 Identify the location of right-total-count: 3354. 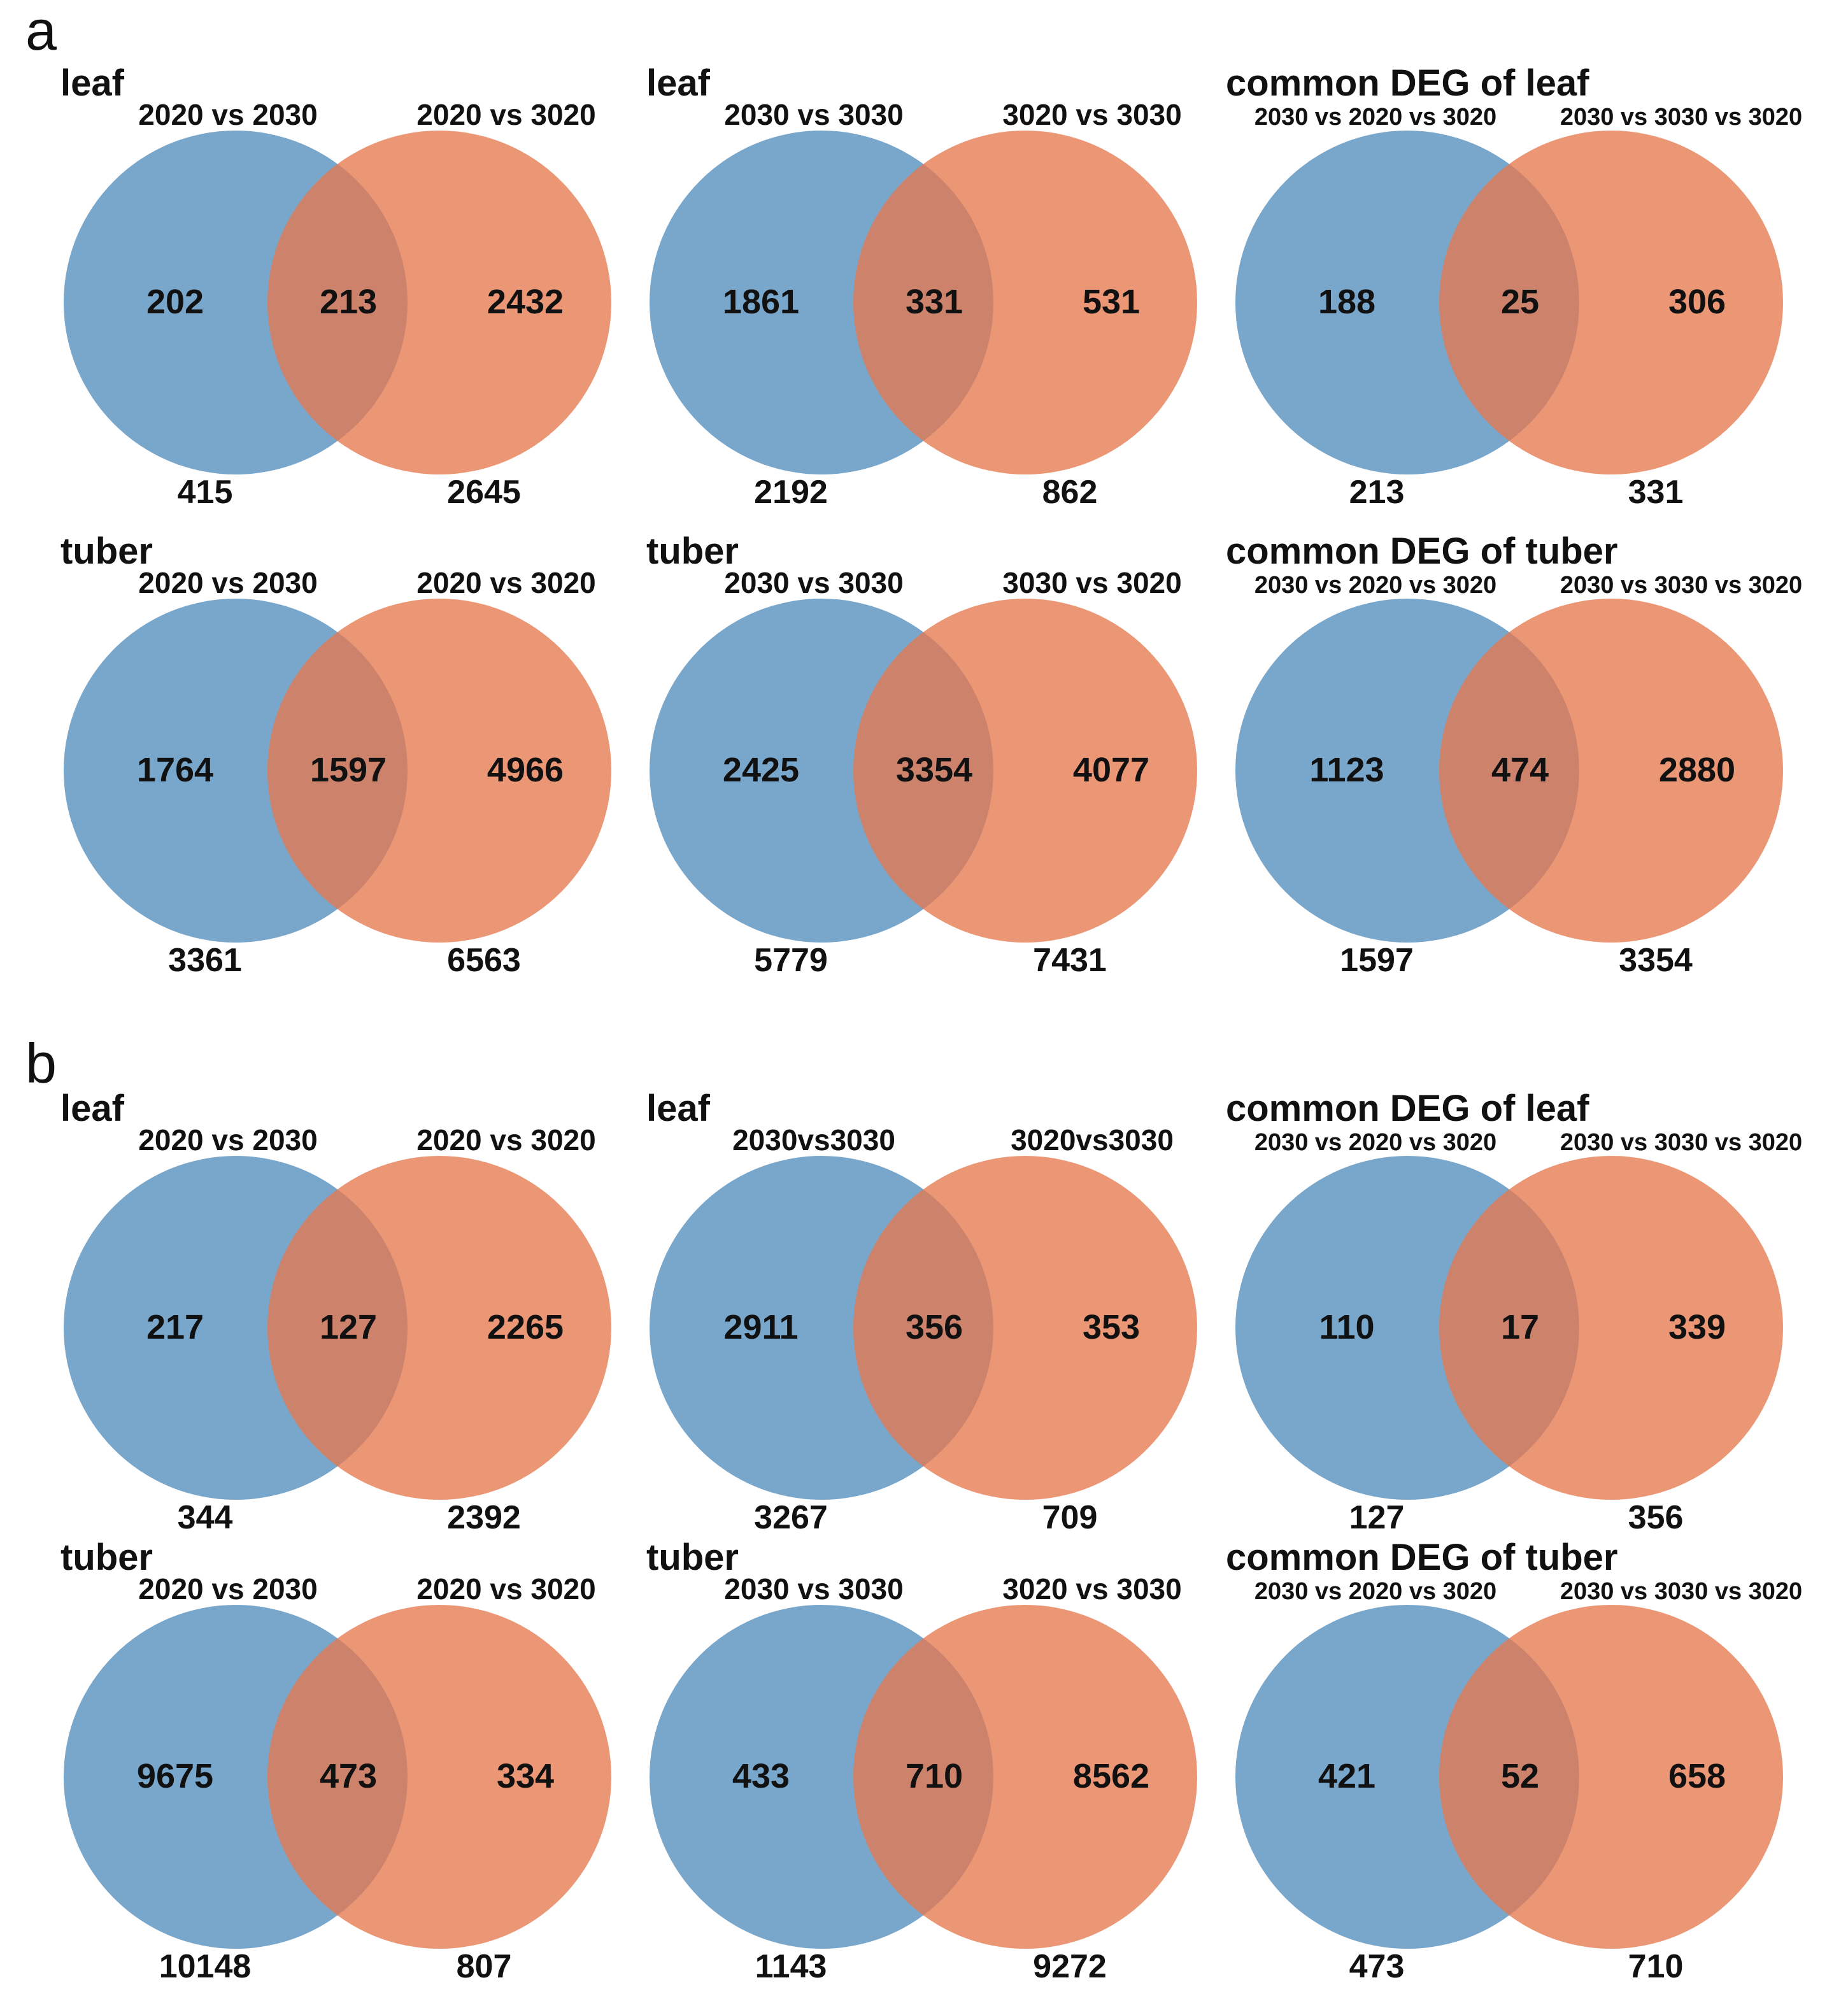
(1656, 960).